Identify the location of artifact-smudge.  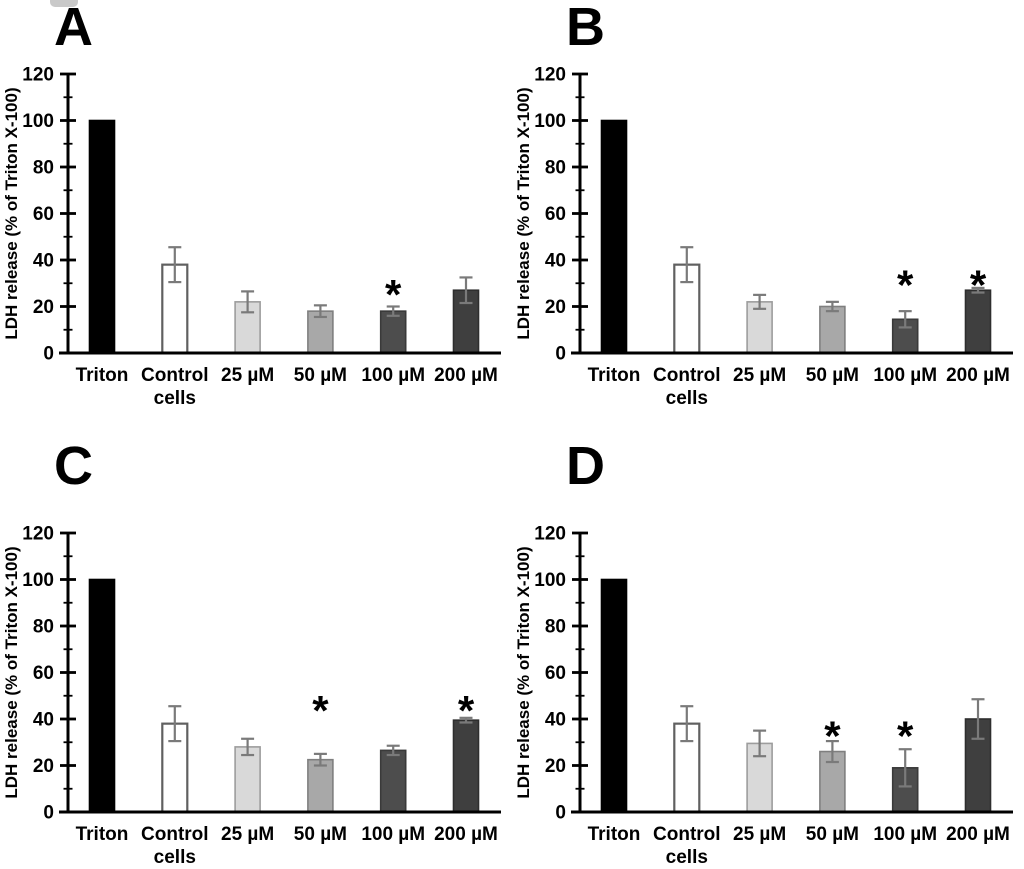
(64, 3).